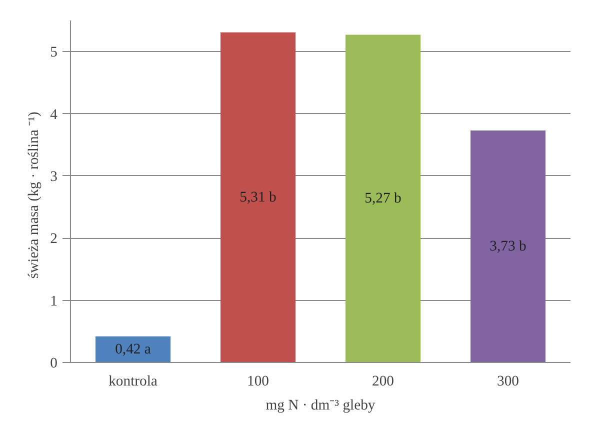 The image size is (605, 421). What do you see at coordinates (54, 239) in the screenshot?
I see `y-tick-label: 2` at bounding box center [54, 239].